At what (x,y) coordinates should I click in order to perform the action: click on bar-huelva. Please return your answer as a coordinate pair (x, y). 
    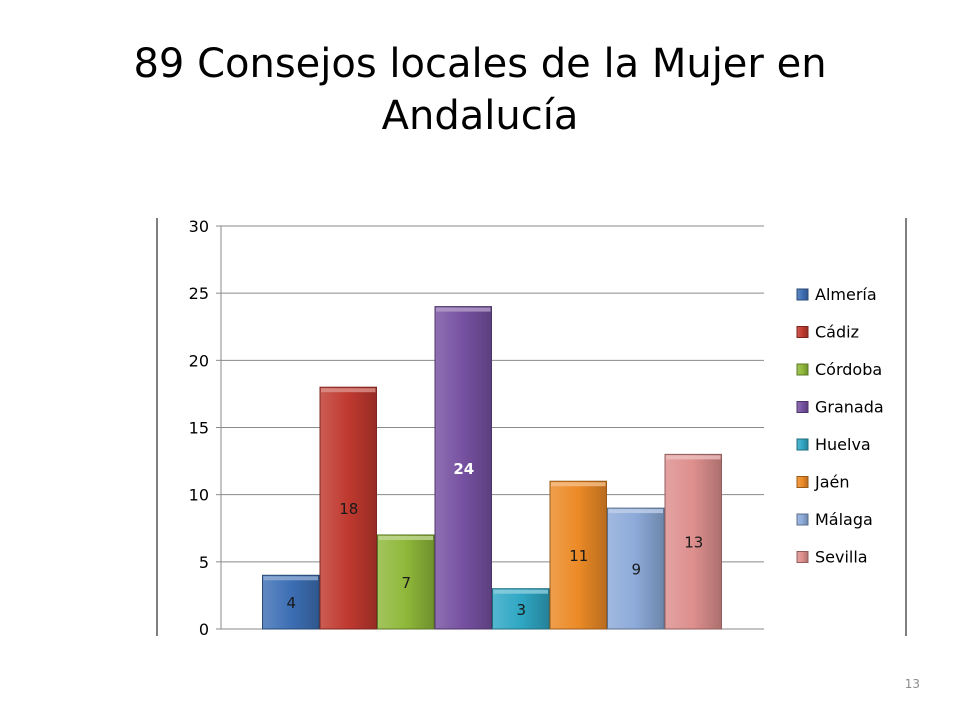
    Looking at the image, I should click on (521, 609).